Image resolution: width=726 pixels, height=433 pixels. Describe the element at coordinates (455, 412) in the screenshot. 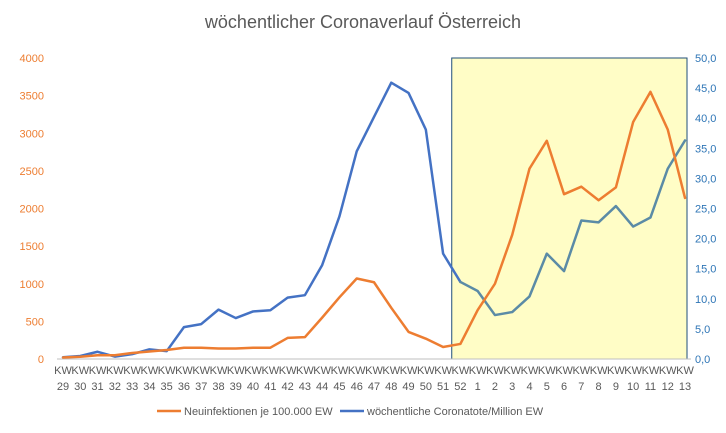

I see `legend-label-1: wöchentliche Coronatote/Million EW` at that location.